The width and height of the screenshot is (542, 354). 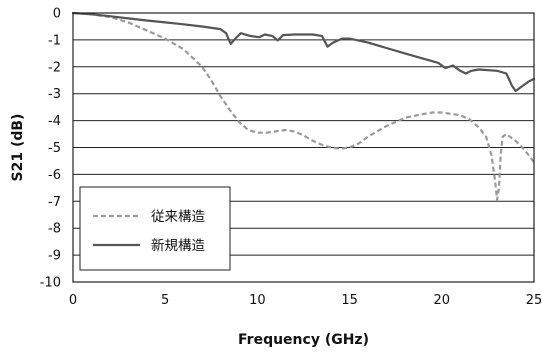 I want to click on y-tick-label: -9, so click(x=54, y=256).